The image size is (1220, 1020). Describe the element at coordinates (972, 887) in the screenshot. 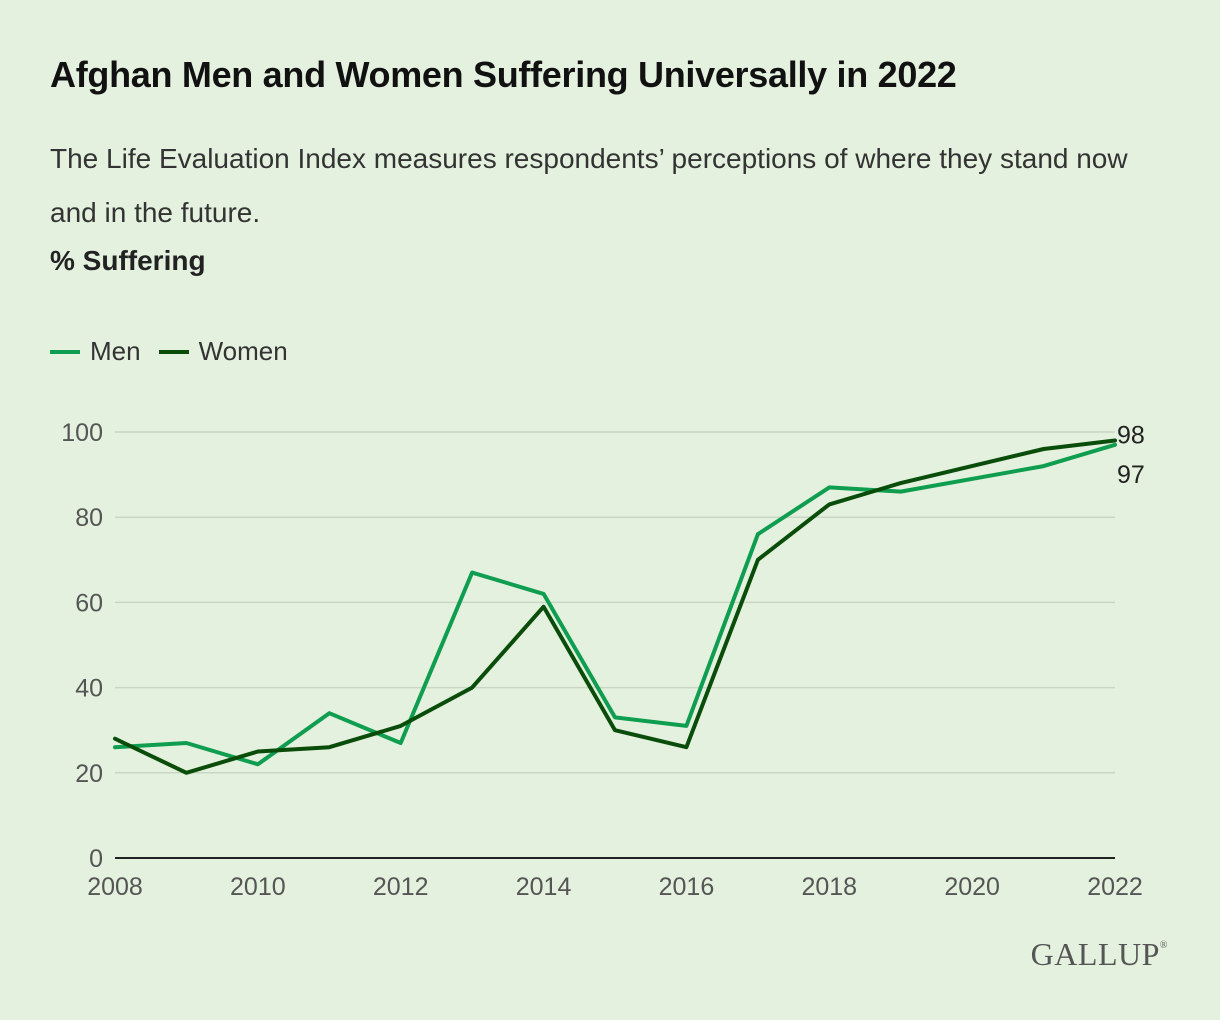

I see `x-tick-label-2020: 2020` at that location.